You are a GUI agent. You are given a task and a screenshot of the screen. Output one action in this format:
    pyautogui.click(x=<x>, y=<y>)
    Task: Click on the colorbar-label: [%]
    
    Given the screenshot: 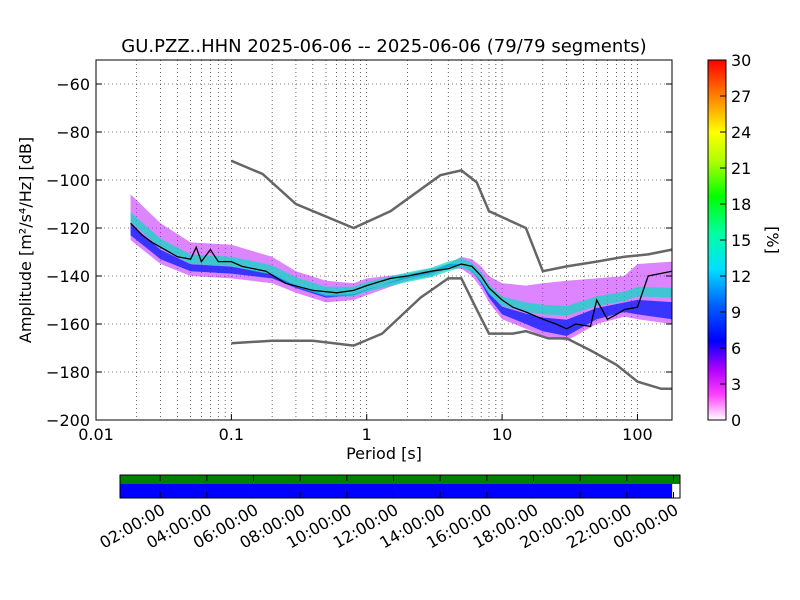 What is the action you would take?
    pyautogui.click(x=772, y=240)
    